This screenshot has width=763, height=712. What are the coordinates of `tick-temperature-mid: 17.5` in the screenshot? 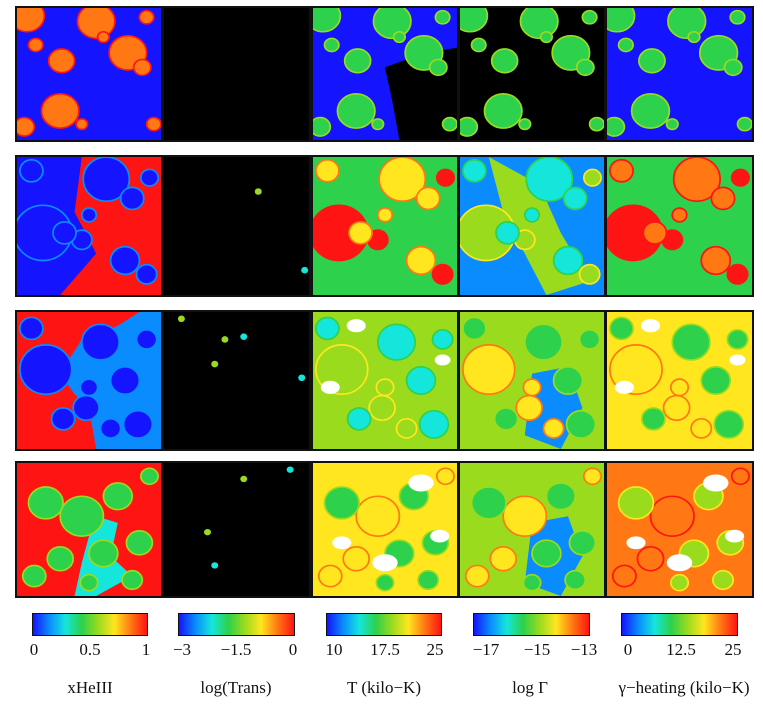 It's located at (385, 649).